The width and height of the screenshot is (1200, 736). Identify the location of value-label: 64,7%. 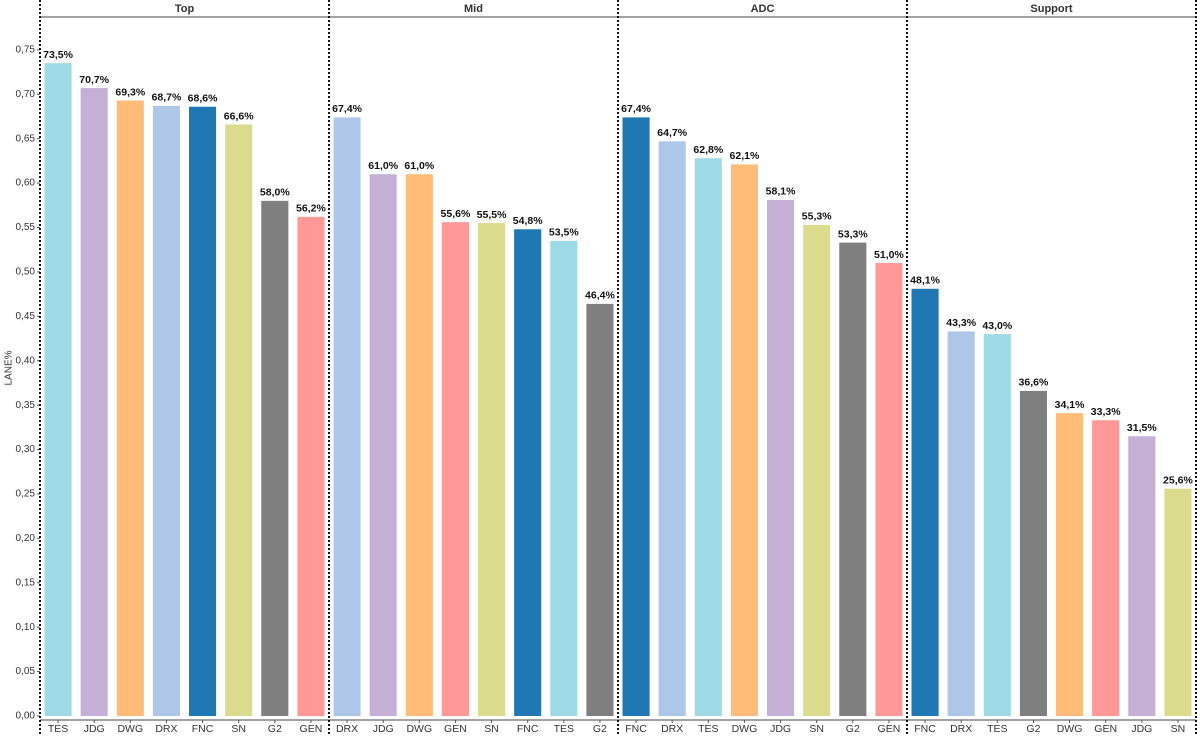
(672, 133).